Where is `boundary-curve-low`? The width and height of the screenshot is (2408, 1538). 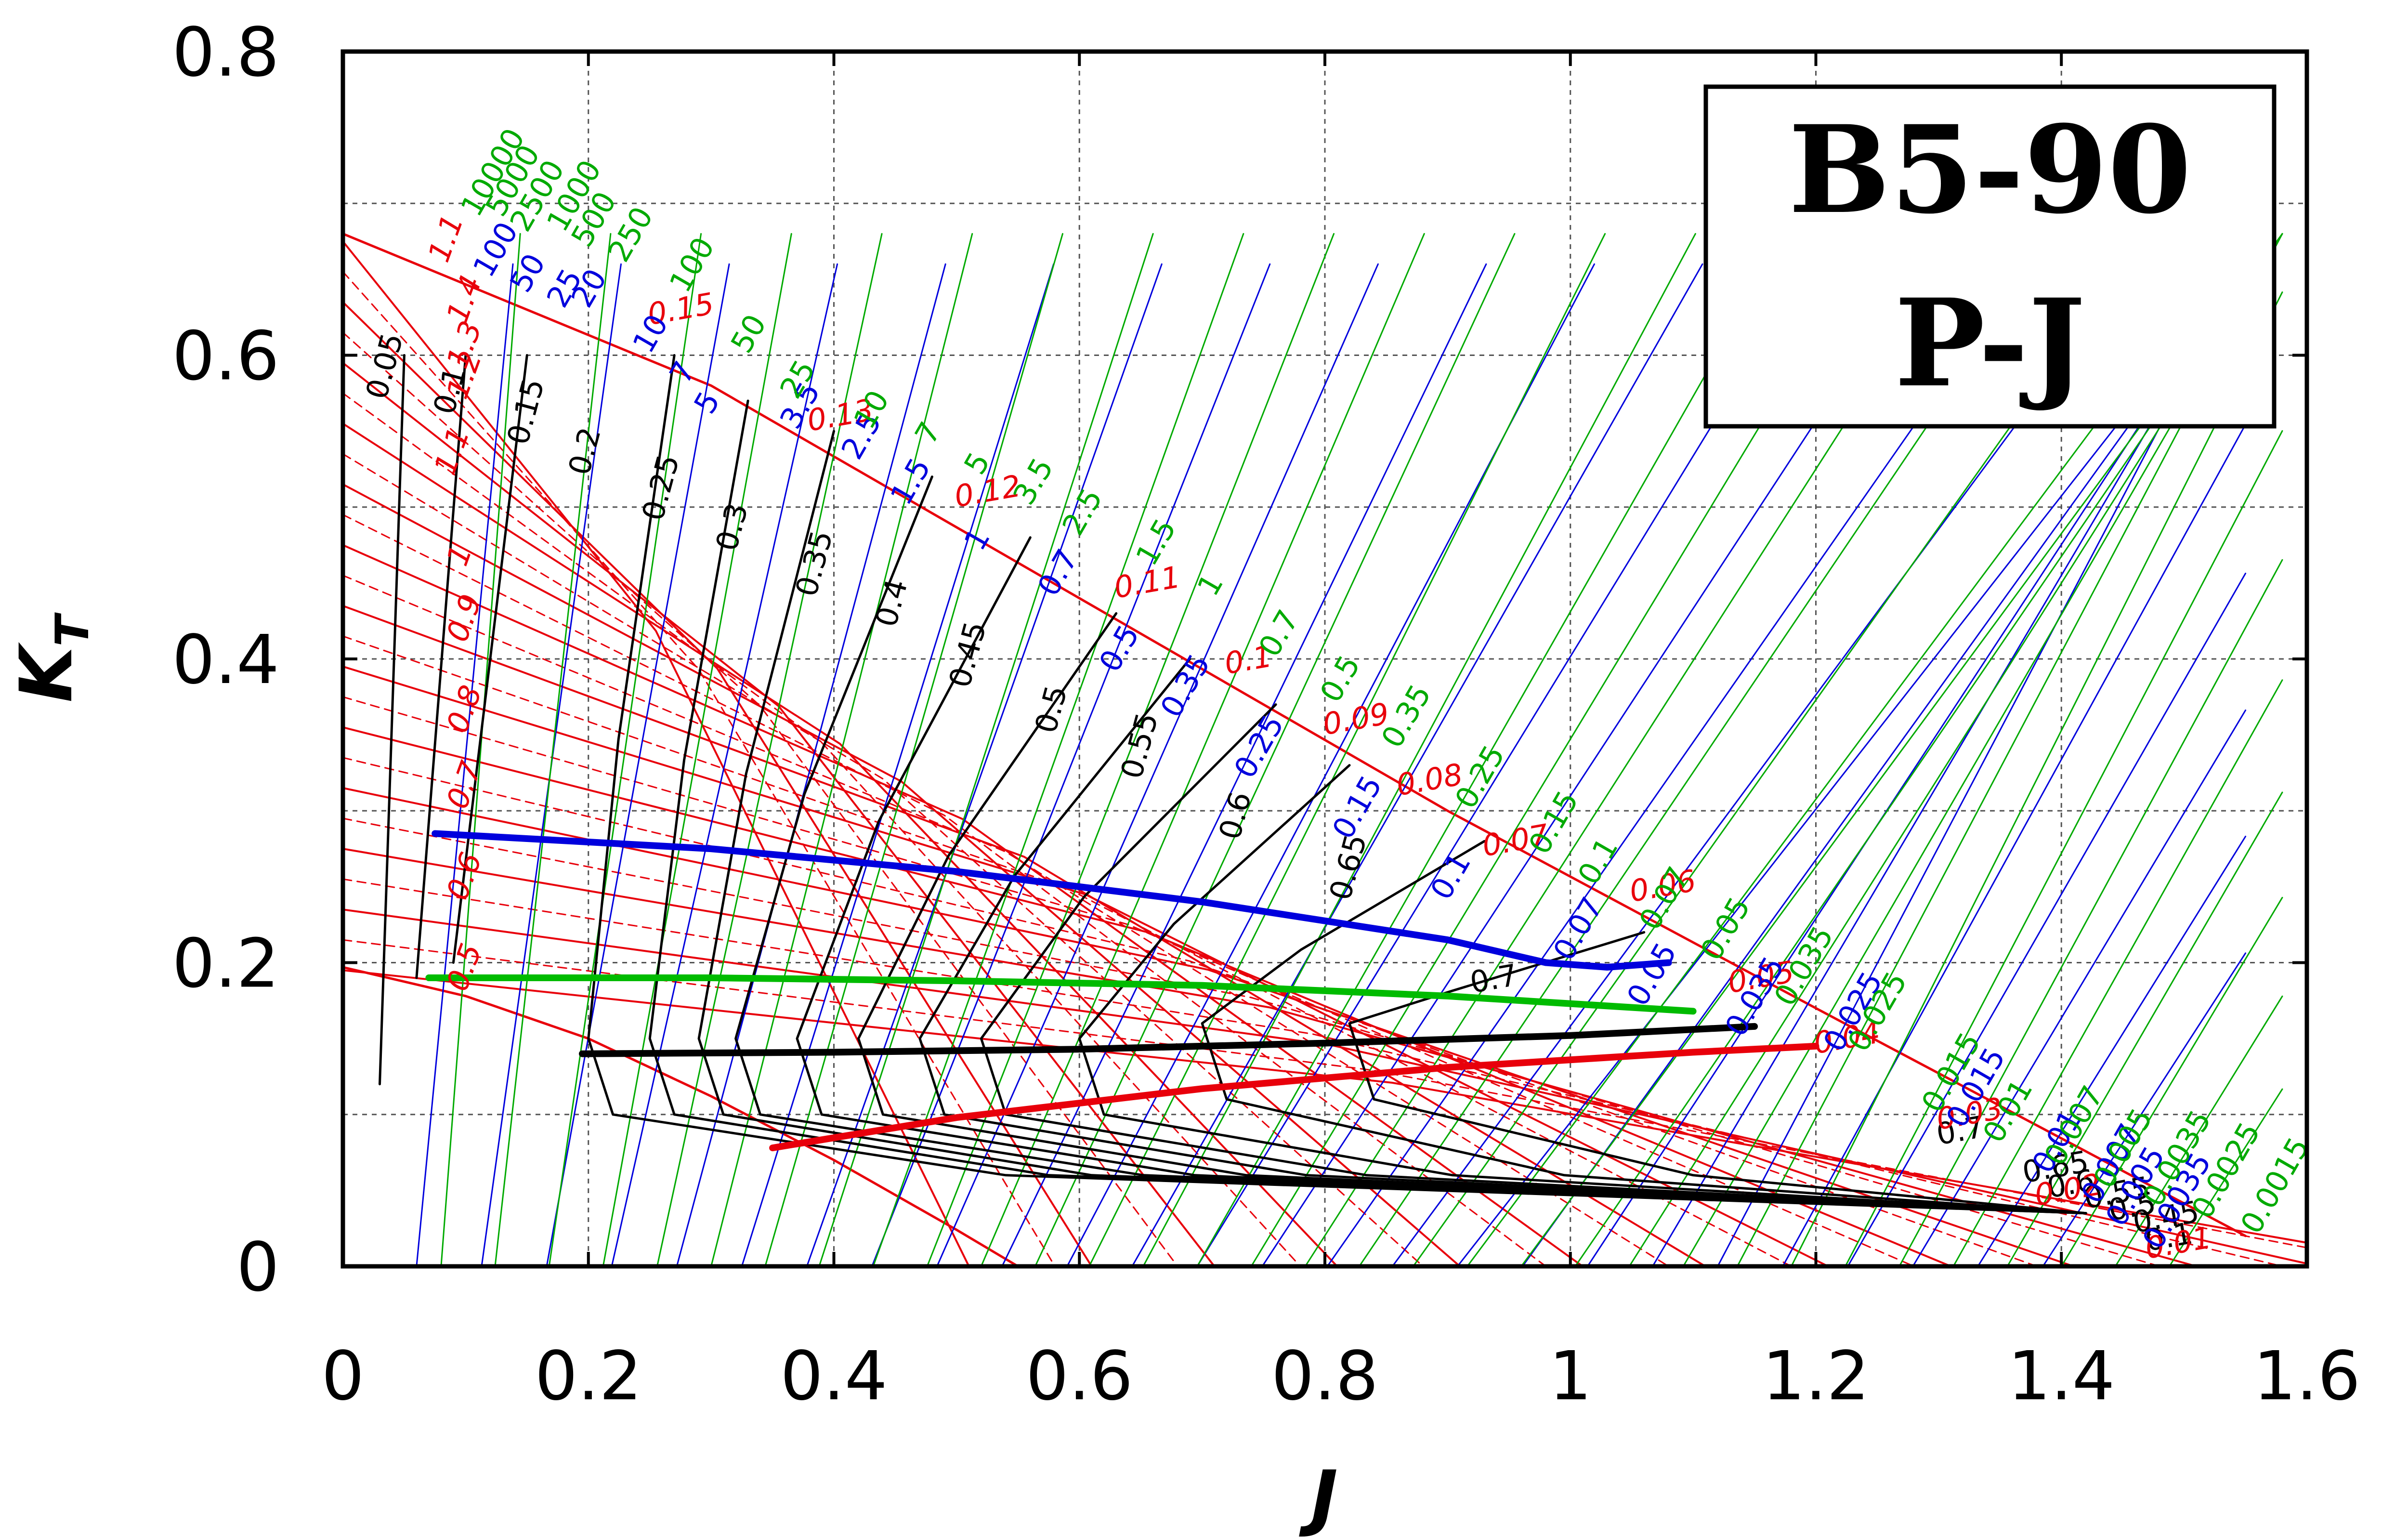 boundary-curve-low is located at coordinates (681, 1116).